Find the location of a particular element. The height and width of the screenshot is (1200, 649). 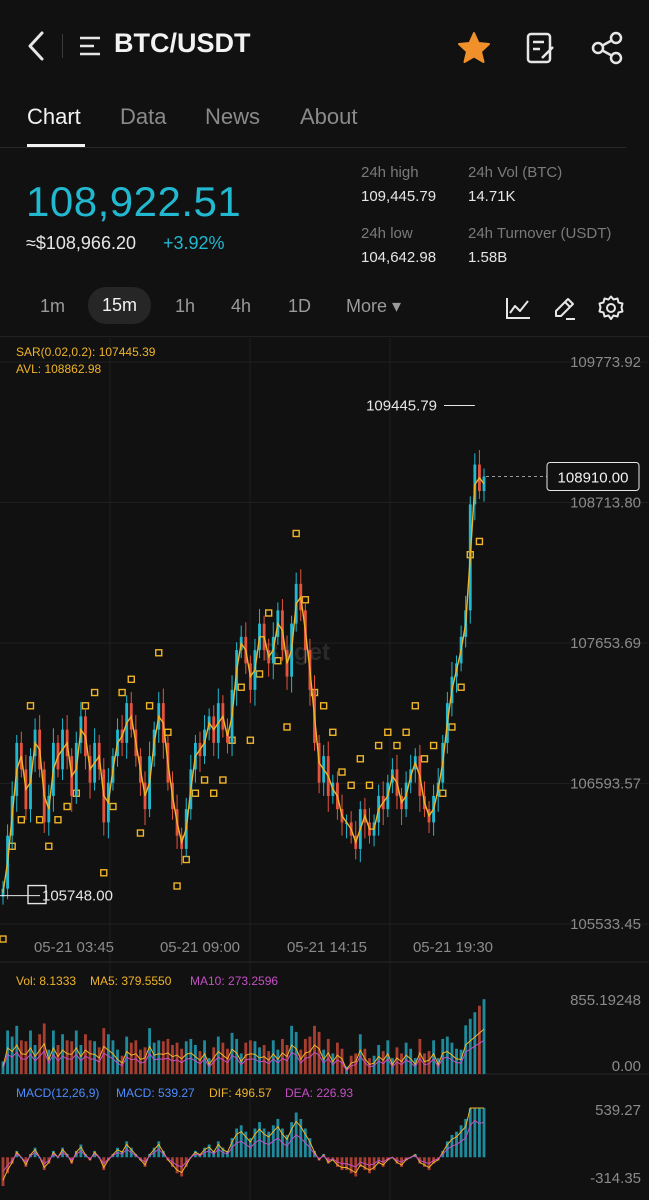

macd-value-label: MACD: 539.27 is located at coordinates (155, 1093).